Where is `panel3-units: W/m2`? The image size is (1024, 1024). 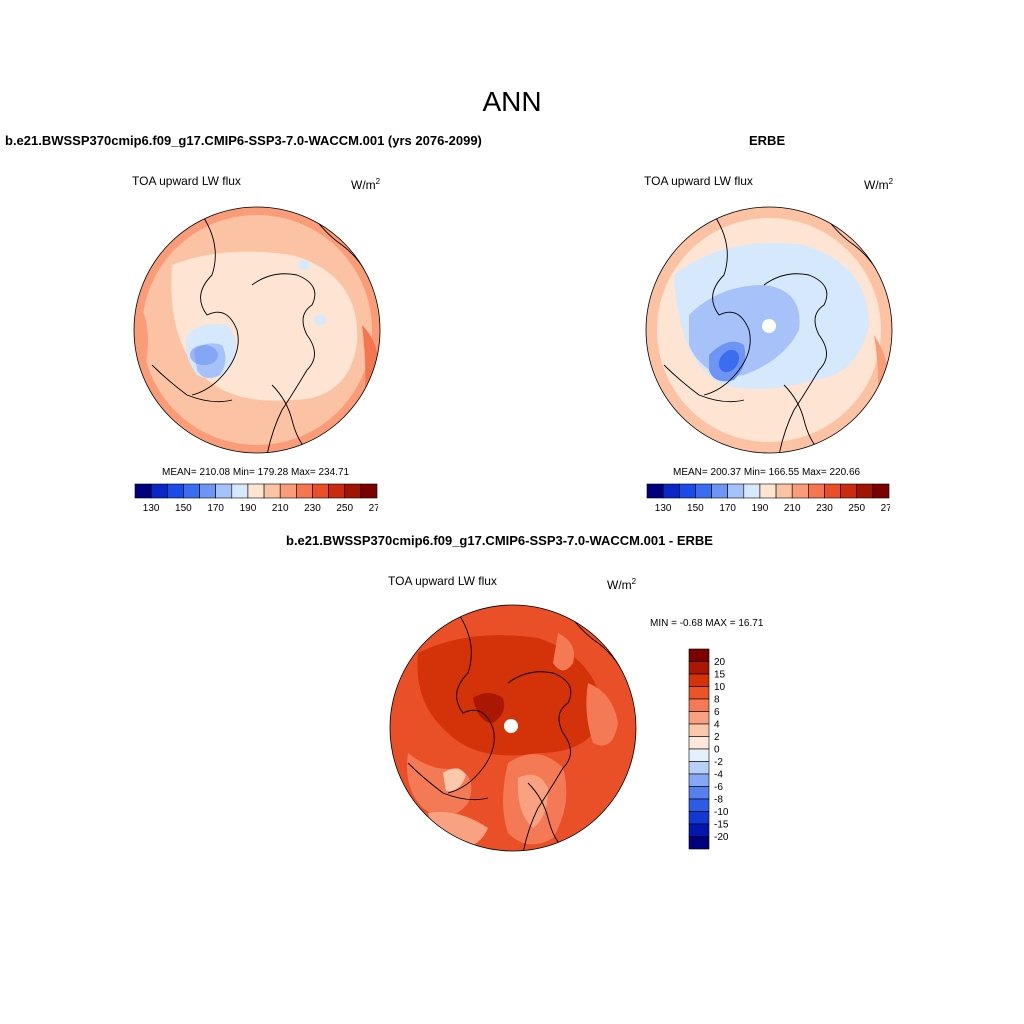
panel3-units: W/m2 is located at coordinates (622, 584).